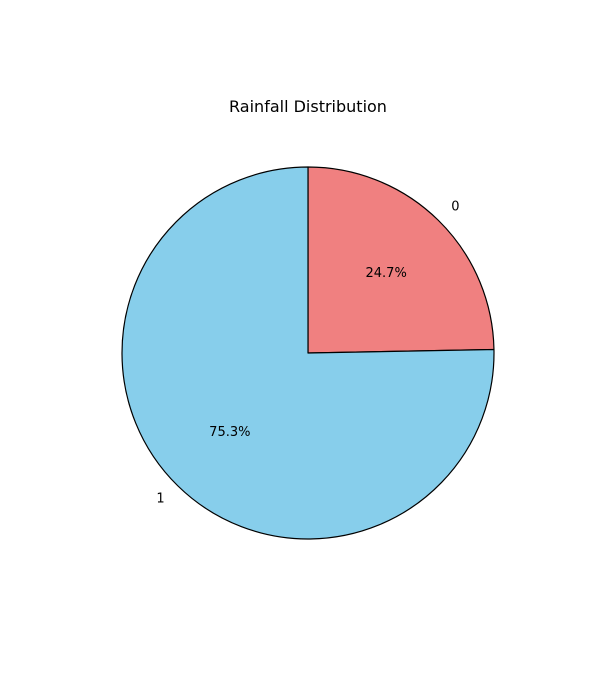 This screenshot has width=600, height=700. I want to click on slice-percent-label: 75.3%, so click(229, 432).